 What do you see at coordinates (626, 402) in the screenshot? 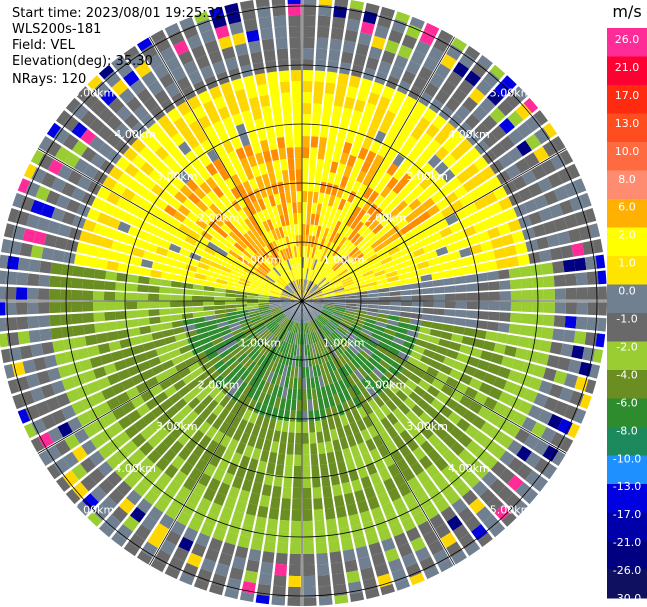
I see `colorbar-tick: -6.0` at bounding box center [626, 402].